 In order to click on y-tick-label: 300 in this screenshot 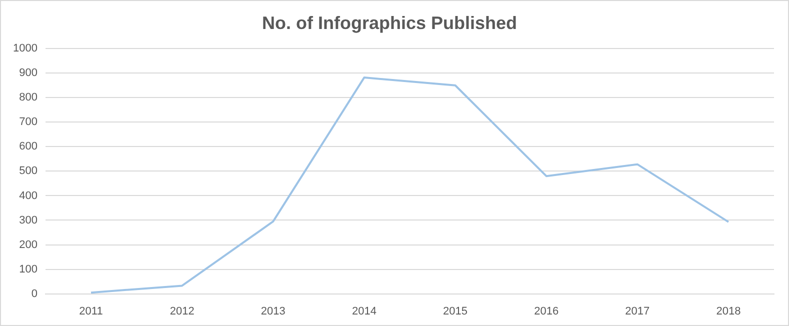, I will do `click(28, 220)`.